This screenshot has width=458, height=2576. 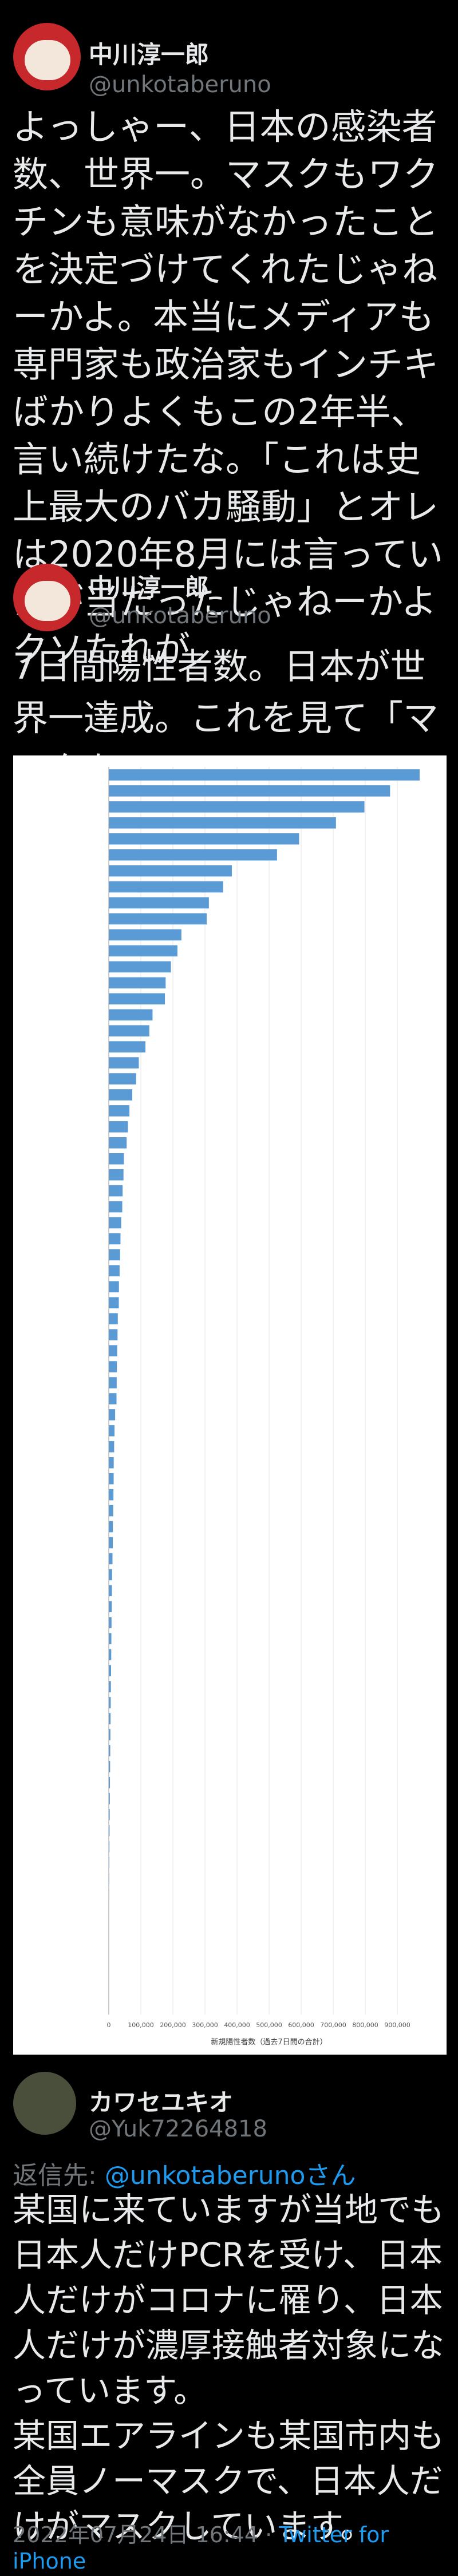 What do you see at coordinates (301, 2025) in the screenshot?
I see `x-tick-label: 600,000` at bounding box center [301, 2025].